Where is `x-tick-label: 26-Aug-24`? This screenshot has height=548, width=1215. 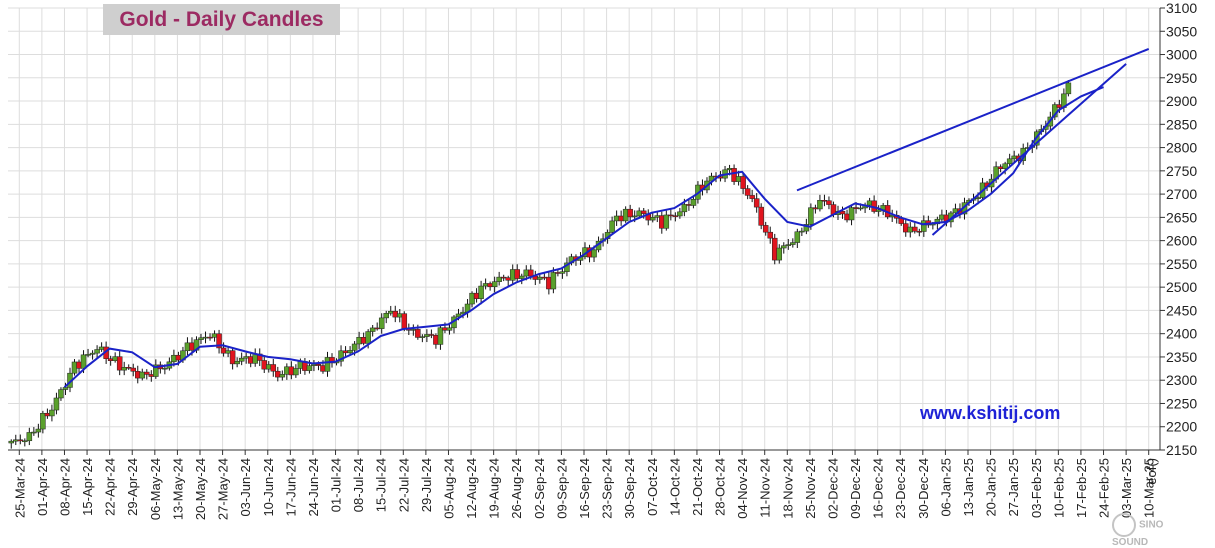
x-tick-label: 26-Aug-24 is located at coordinates (516, 488).